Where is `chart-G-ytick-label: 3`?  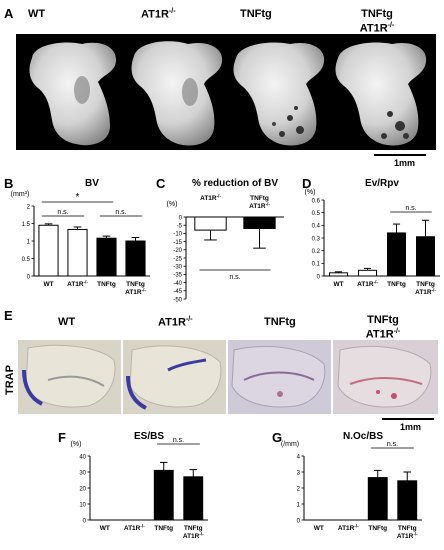 chart-G-ytick-label: 3 is located at coordinates (299, 473).